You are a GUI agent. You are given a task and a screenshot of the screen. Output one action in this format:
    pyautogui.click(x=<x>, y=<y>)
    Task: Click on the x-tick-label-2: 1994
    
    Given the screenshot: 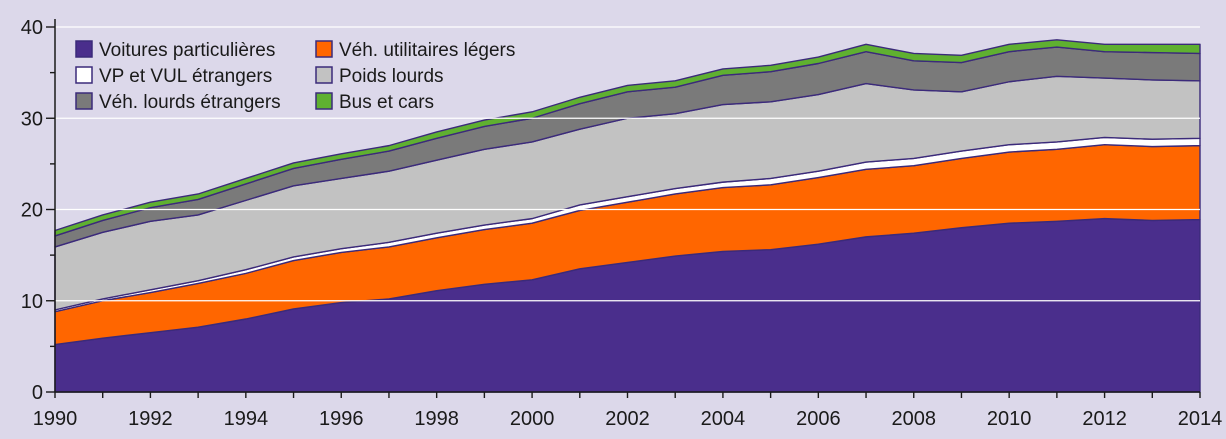 What is the action you would take?
    pyautogui.click(x=246, y=419)
    